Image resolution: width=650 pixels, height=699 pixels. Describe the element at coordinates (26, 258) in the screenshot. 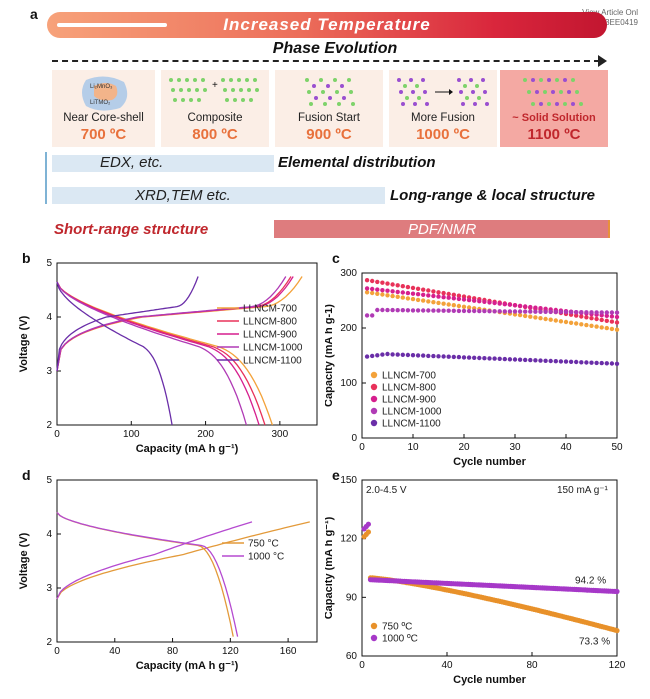

I see `panel-b-label: b` at that location.